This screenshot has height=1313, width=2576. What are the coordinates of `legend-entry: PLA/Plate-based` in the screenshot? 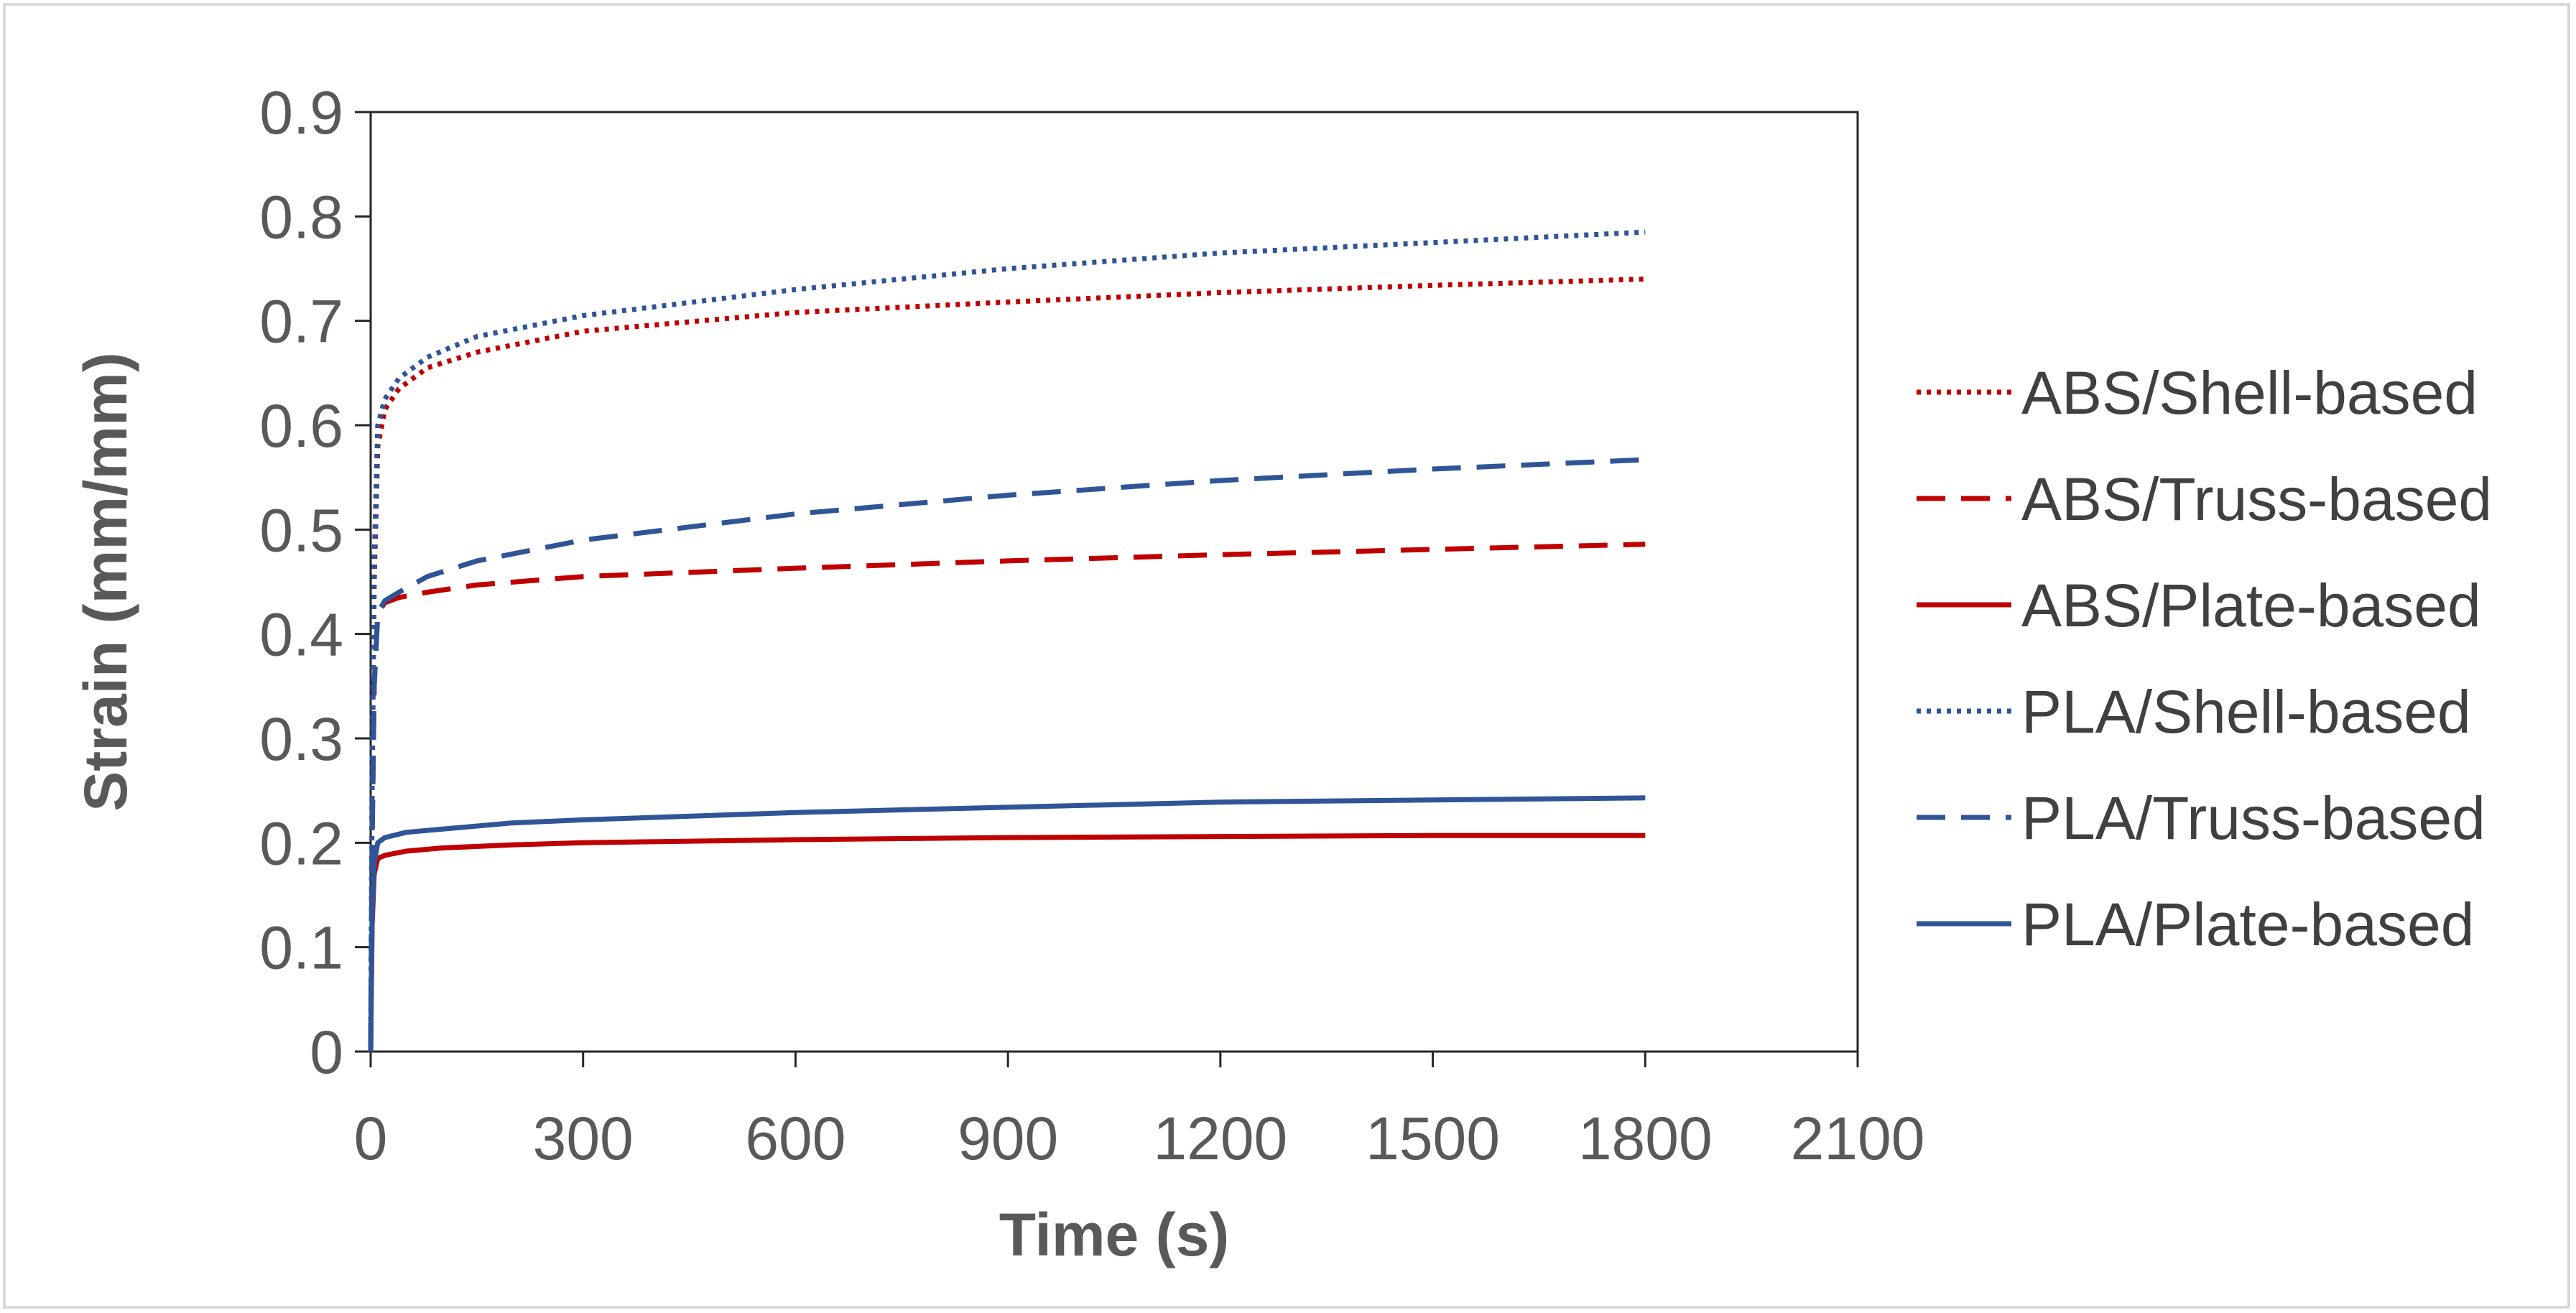 It's located at (2247, 925).